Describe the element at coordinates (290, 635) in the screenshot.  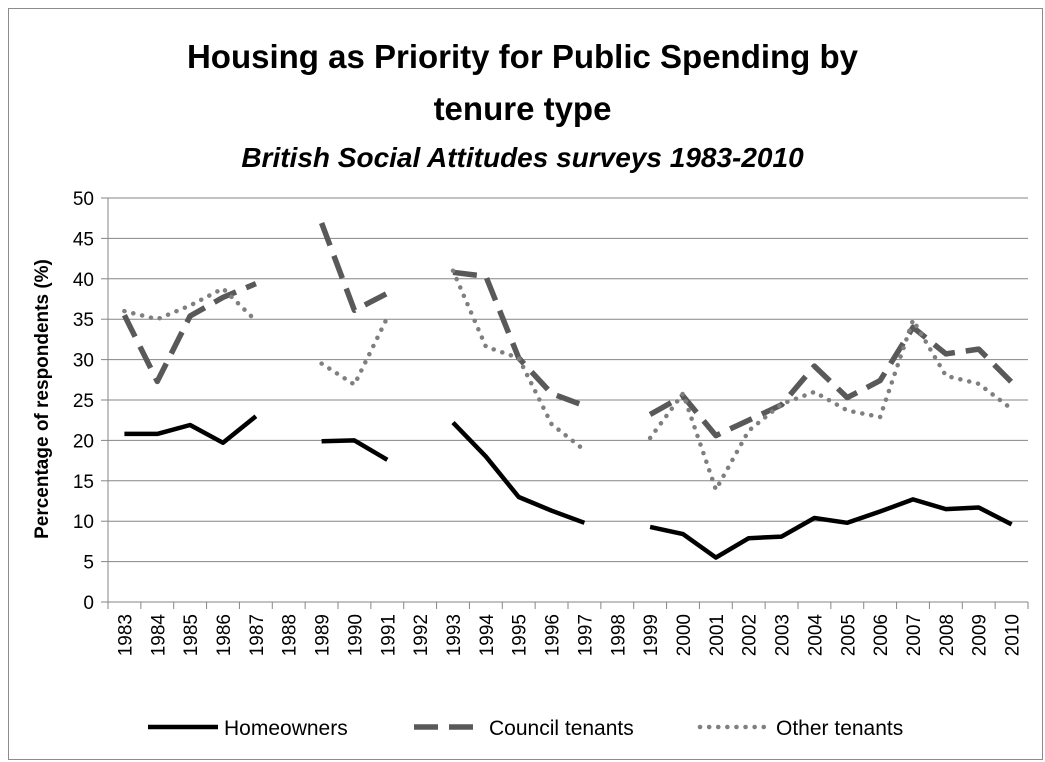
I see `x-tick-label-1988: 1988` at that location.